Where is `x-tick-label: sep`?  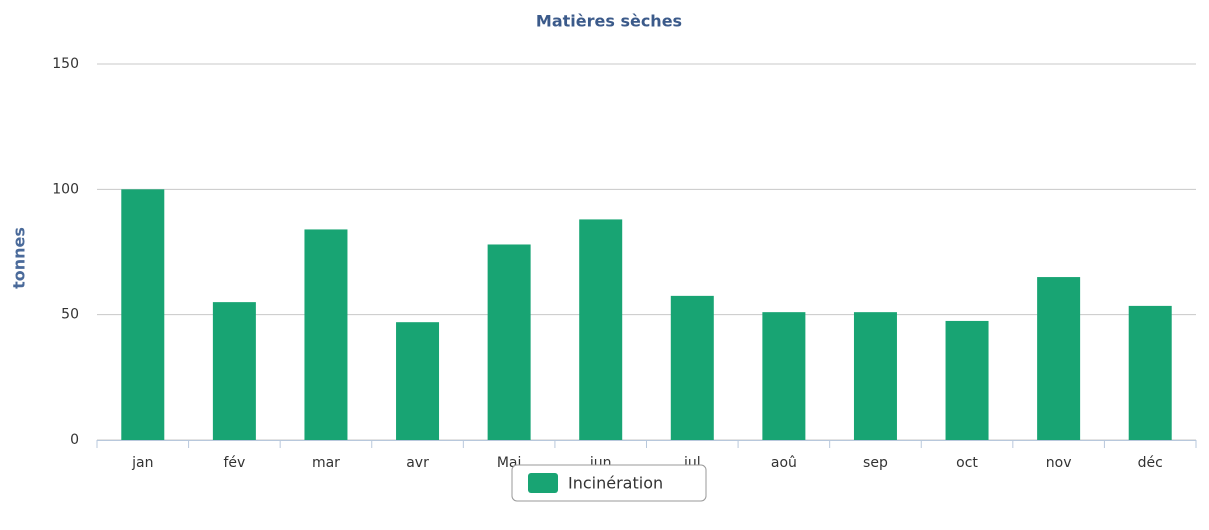 x-tick-label: sep is located at coordinates (875, 463).